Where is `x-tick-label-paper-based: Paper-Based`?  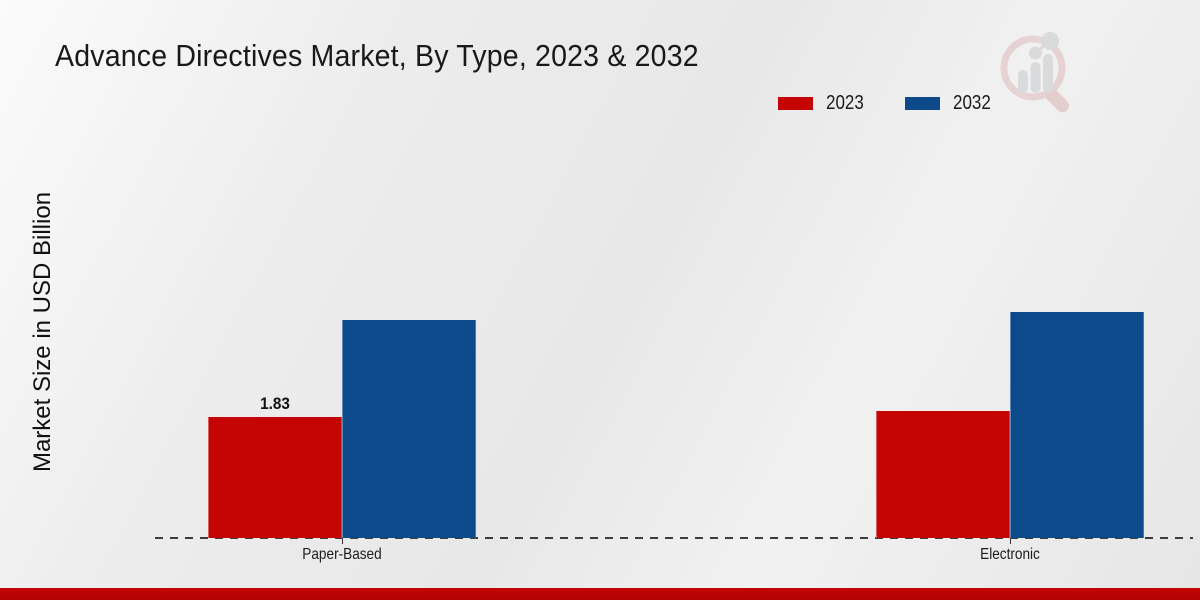 x-tick-label-paper-based: Paper-Based is located at coordinates (342, 554).